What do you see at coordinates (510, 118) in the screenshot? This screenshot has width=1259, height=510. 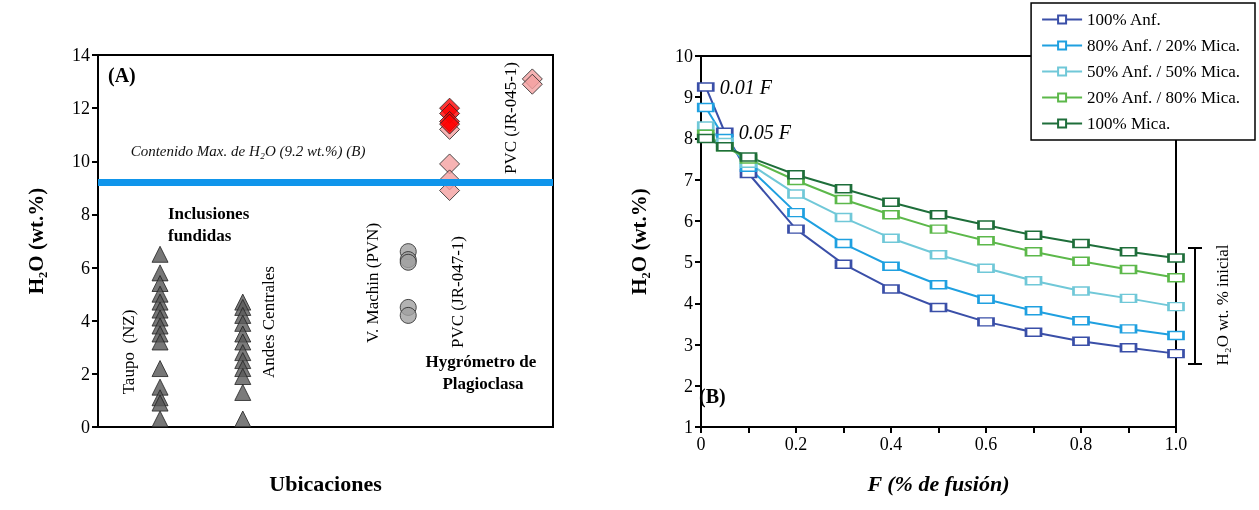 I see `annotation: PVC (JR-045-1)` at bounding box center [510, 118].